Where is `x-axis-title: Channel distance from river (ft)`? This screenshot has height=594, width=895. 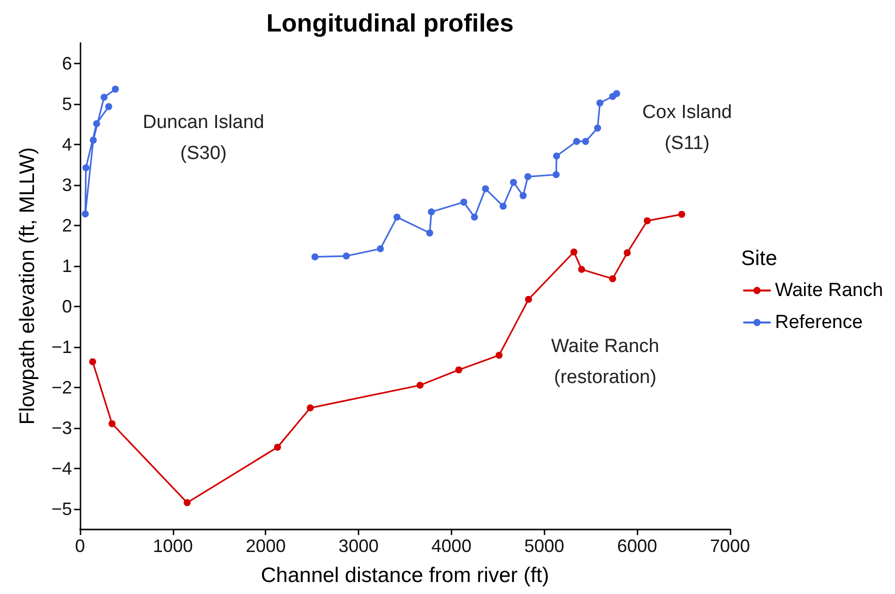
x-axis-title: Channel distance from river (ft) is located at coordinates (405, 575).